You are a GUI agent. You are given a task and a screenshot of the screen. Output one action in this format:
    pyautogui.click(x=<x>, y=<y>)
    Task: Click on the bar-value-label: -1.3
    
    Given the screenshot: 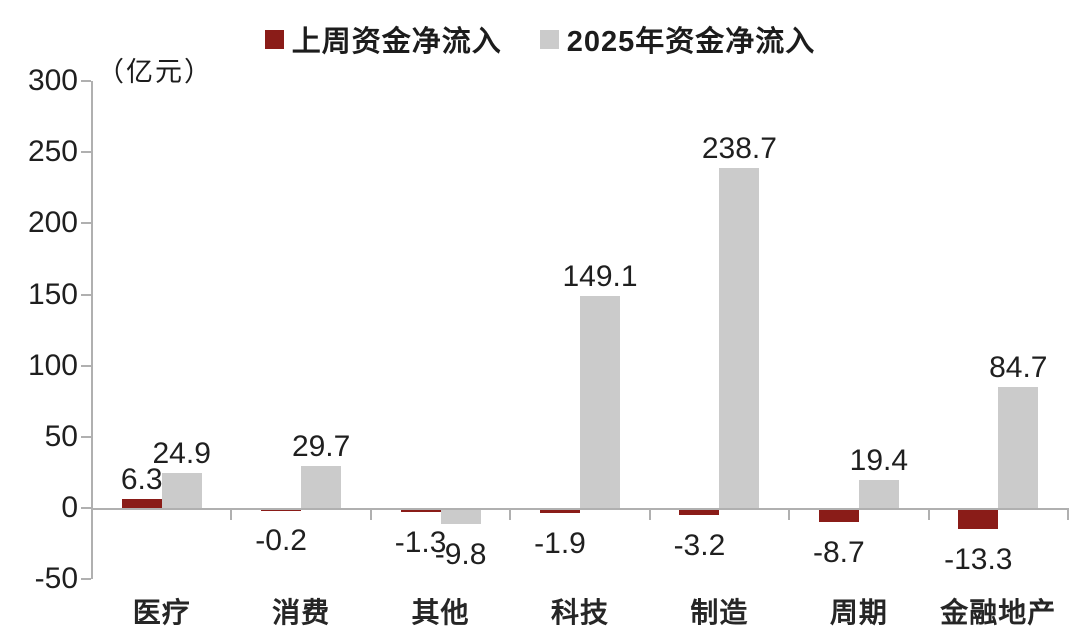 What is the action you would take?
    pyautogui.click(x=420, y=542)
    